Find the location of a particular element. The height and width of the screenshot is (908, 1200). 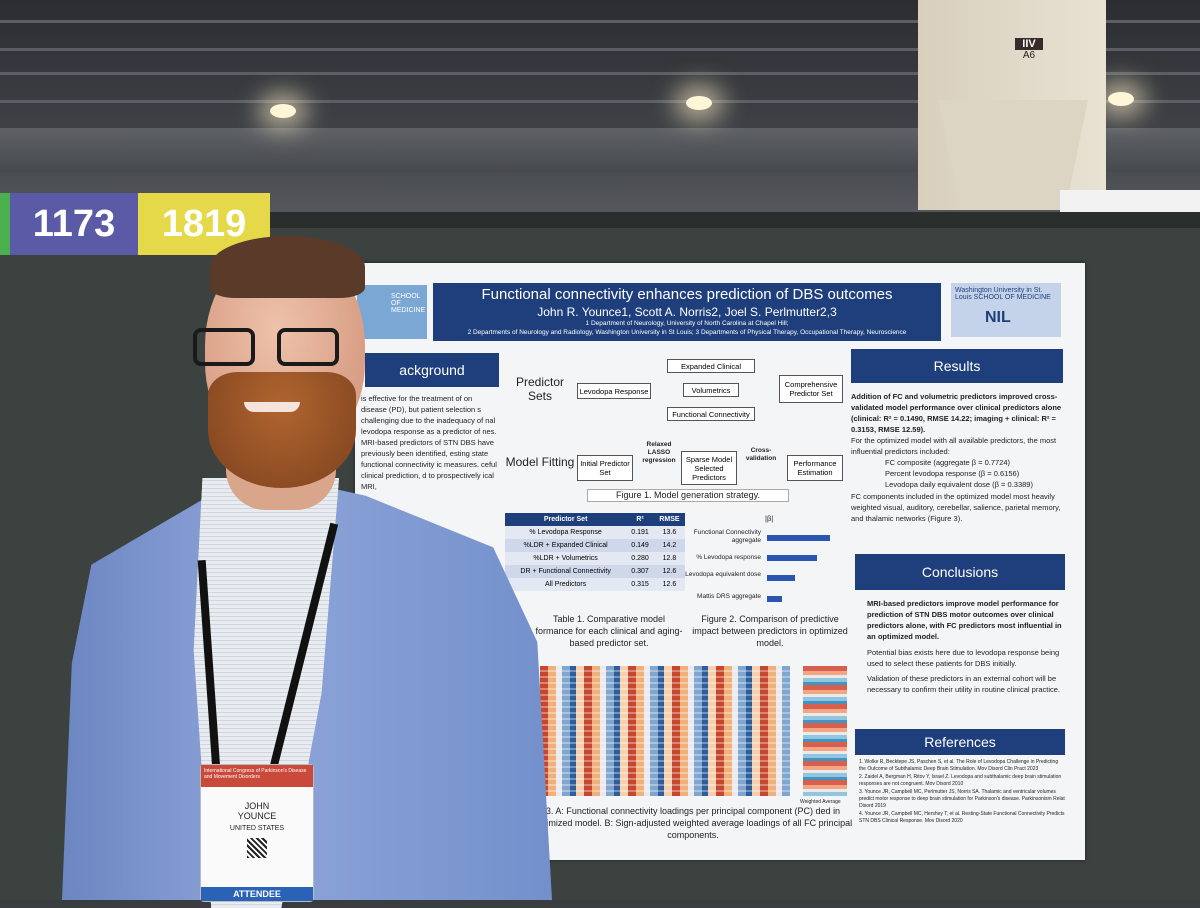

table-cell: %LDR + Expanded Clinical is located at coordinates (566, 545).